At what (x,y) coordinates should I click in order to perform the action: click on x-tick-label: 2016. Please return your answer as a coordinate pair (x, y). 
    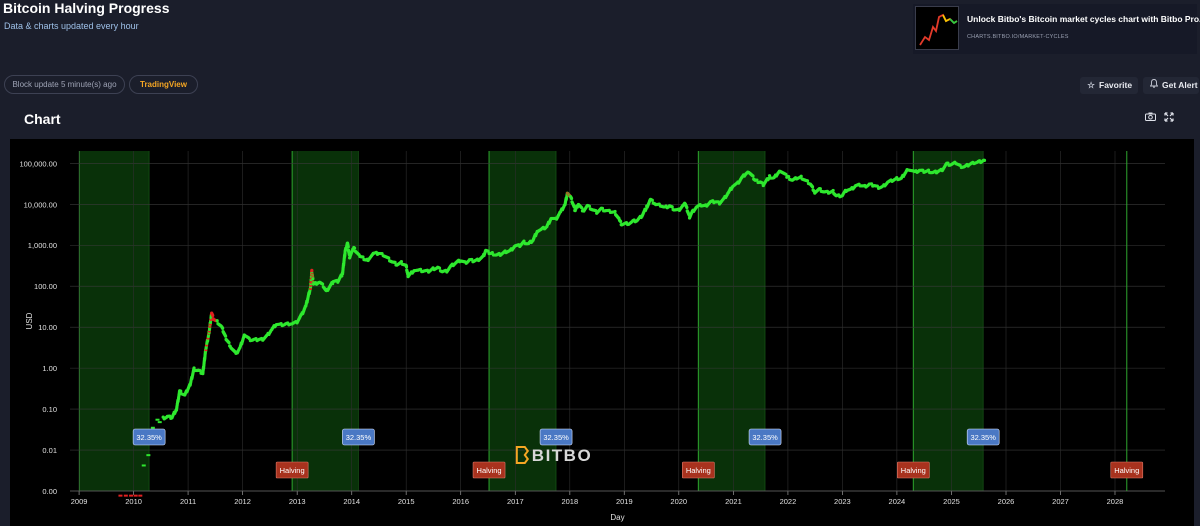
    Looking at the image, I should click on (460, 501).